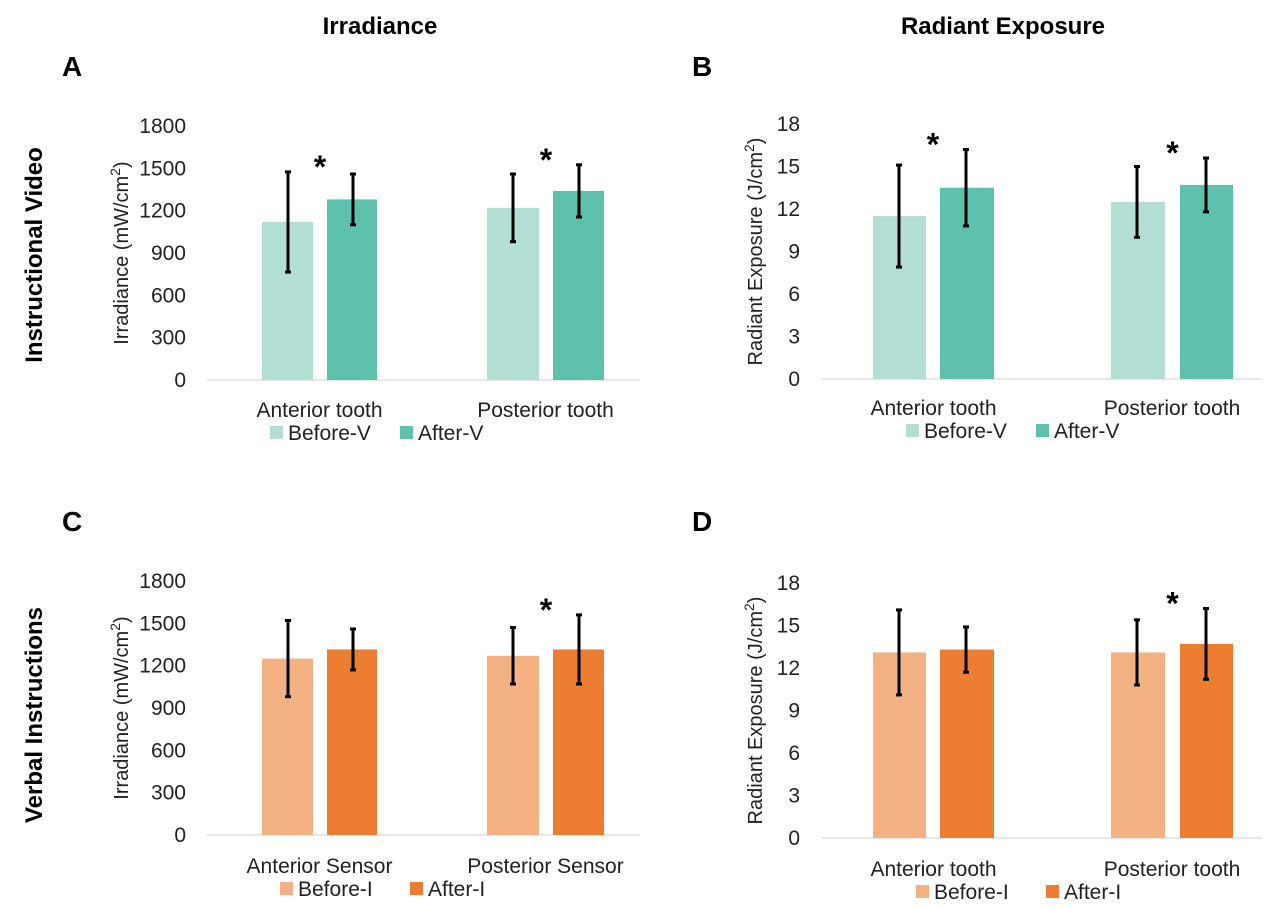 This screenshot has height=907, width=1288. I want to click on row-title-verbal-instructions: Verbal Instructions, so click(34, 715).